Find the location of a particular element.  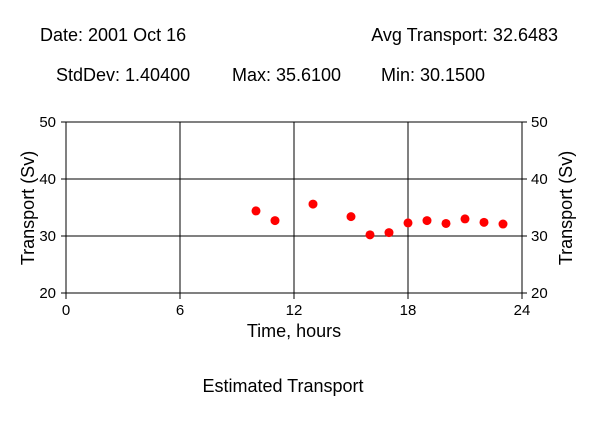

y-axis-title-left: Transport (Sv) is located at coordinates (28, 208).